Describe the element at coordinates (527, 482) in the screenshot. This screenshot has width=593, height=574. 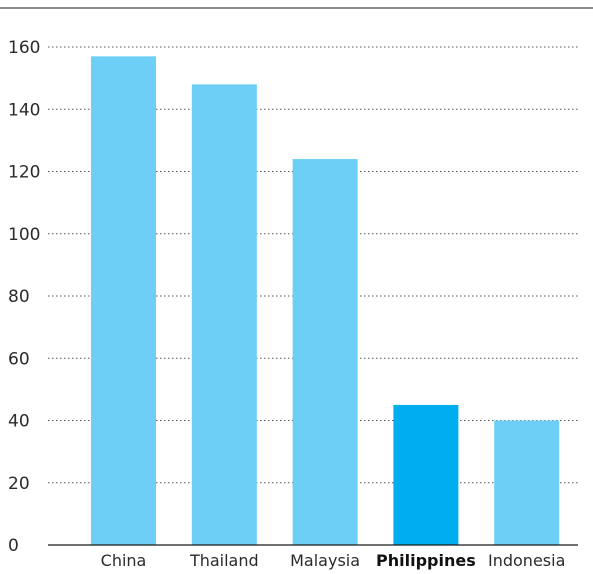
I see `bar-indonesia` at that location.